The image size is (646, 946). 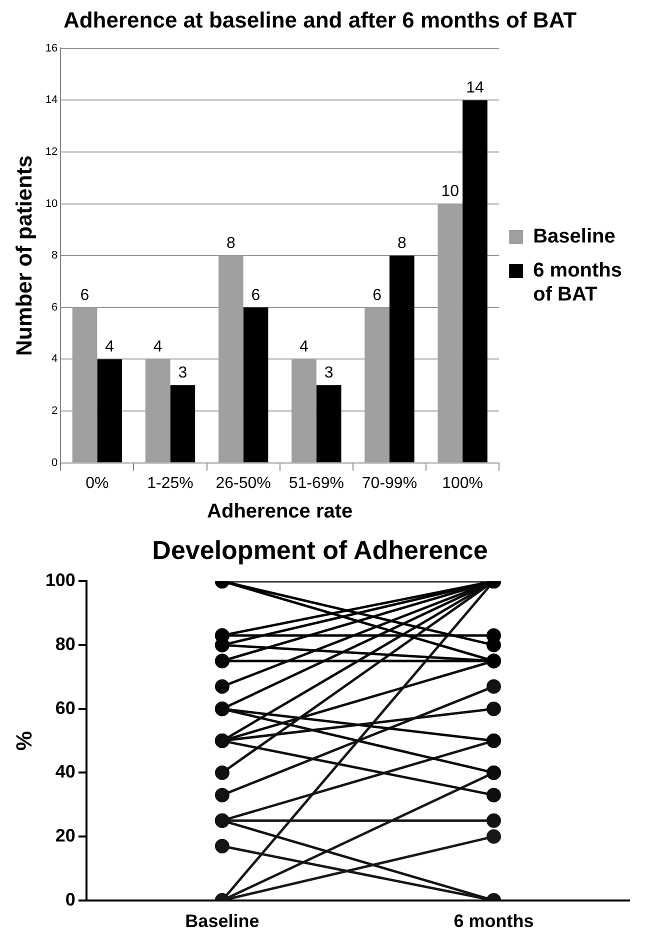 What do you see at coordinates (170, 483) in the screenshot?
I see `x-tick-label: 1-25%` at bounding box center [170, 483].